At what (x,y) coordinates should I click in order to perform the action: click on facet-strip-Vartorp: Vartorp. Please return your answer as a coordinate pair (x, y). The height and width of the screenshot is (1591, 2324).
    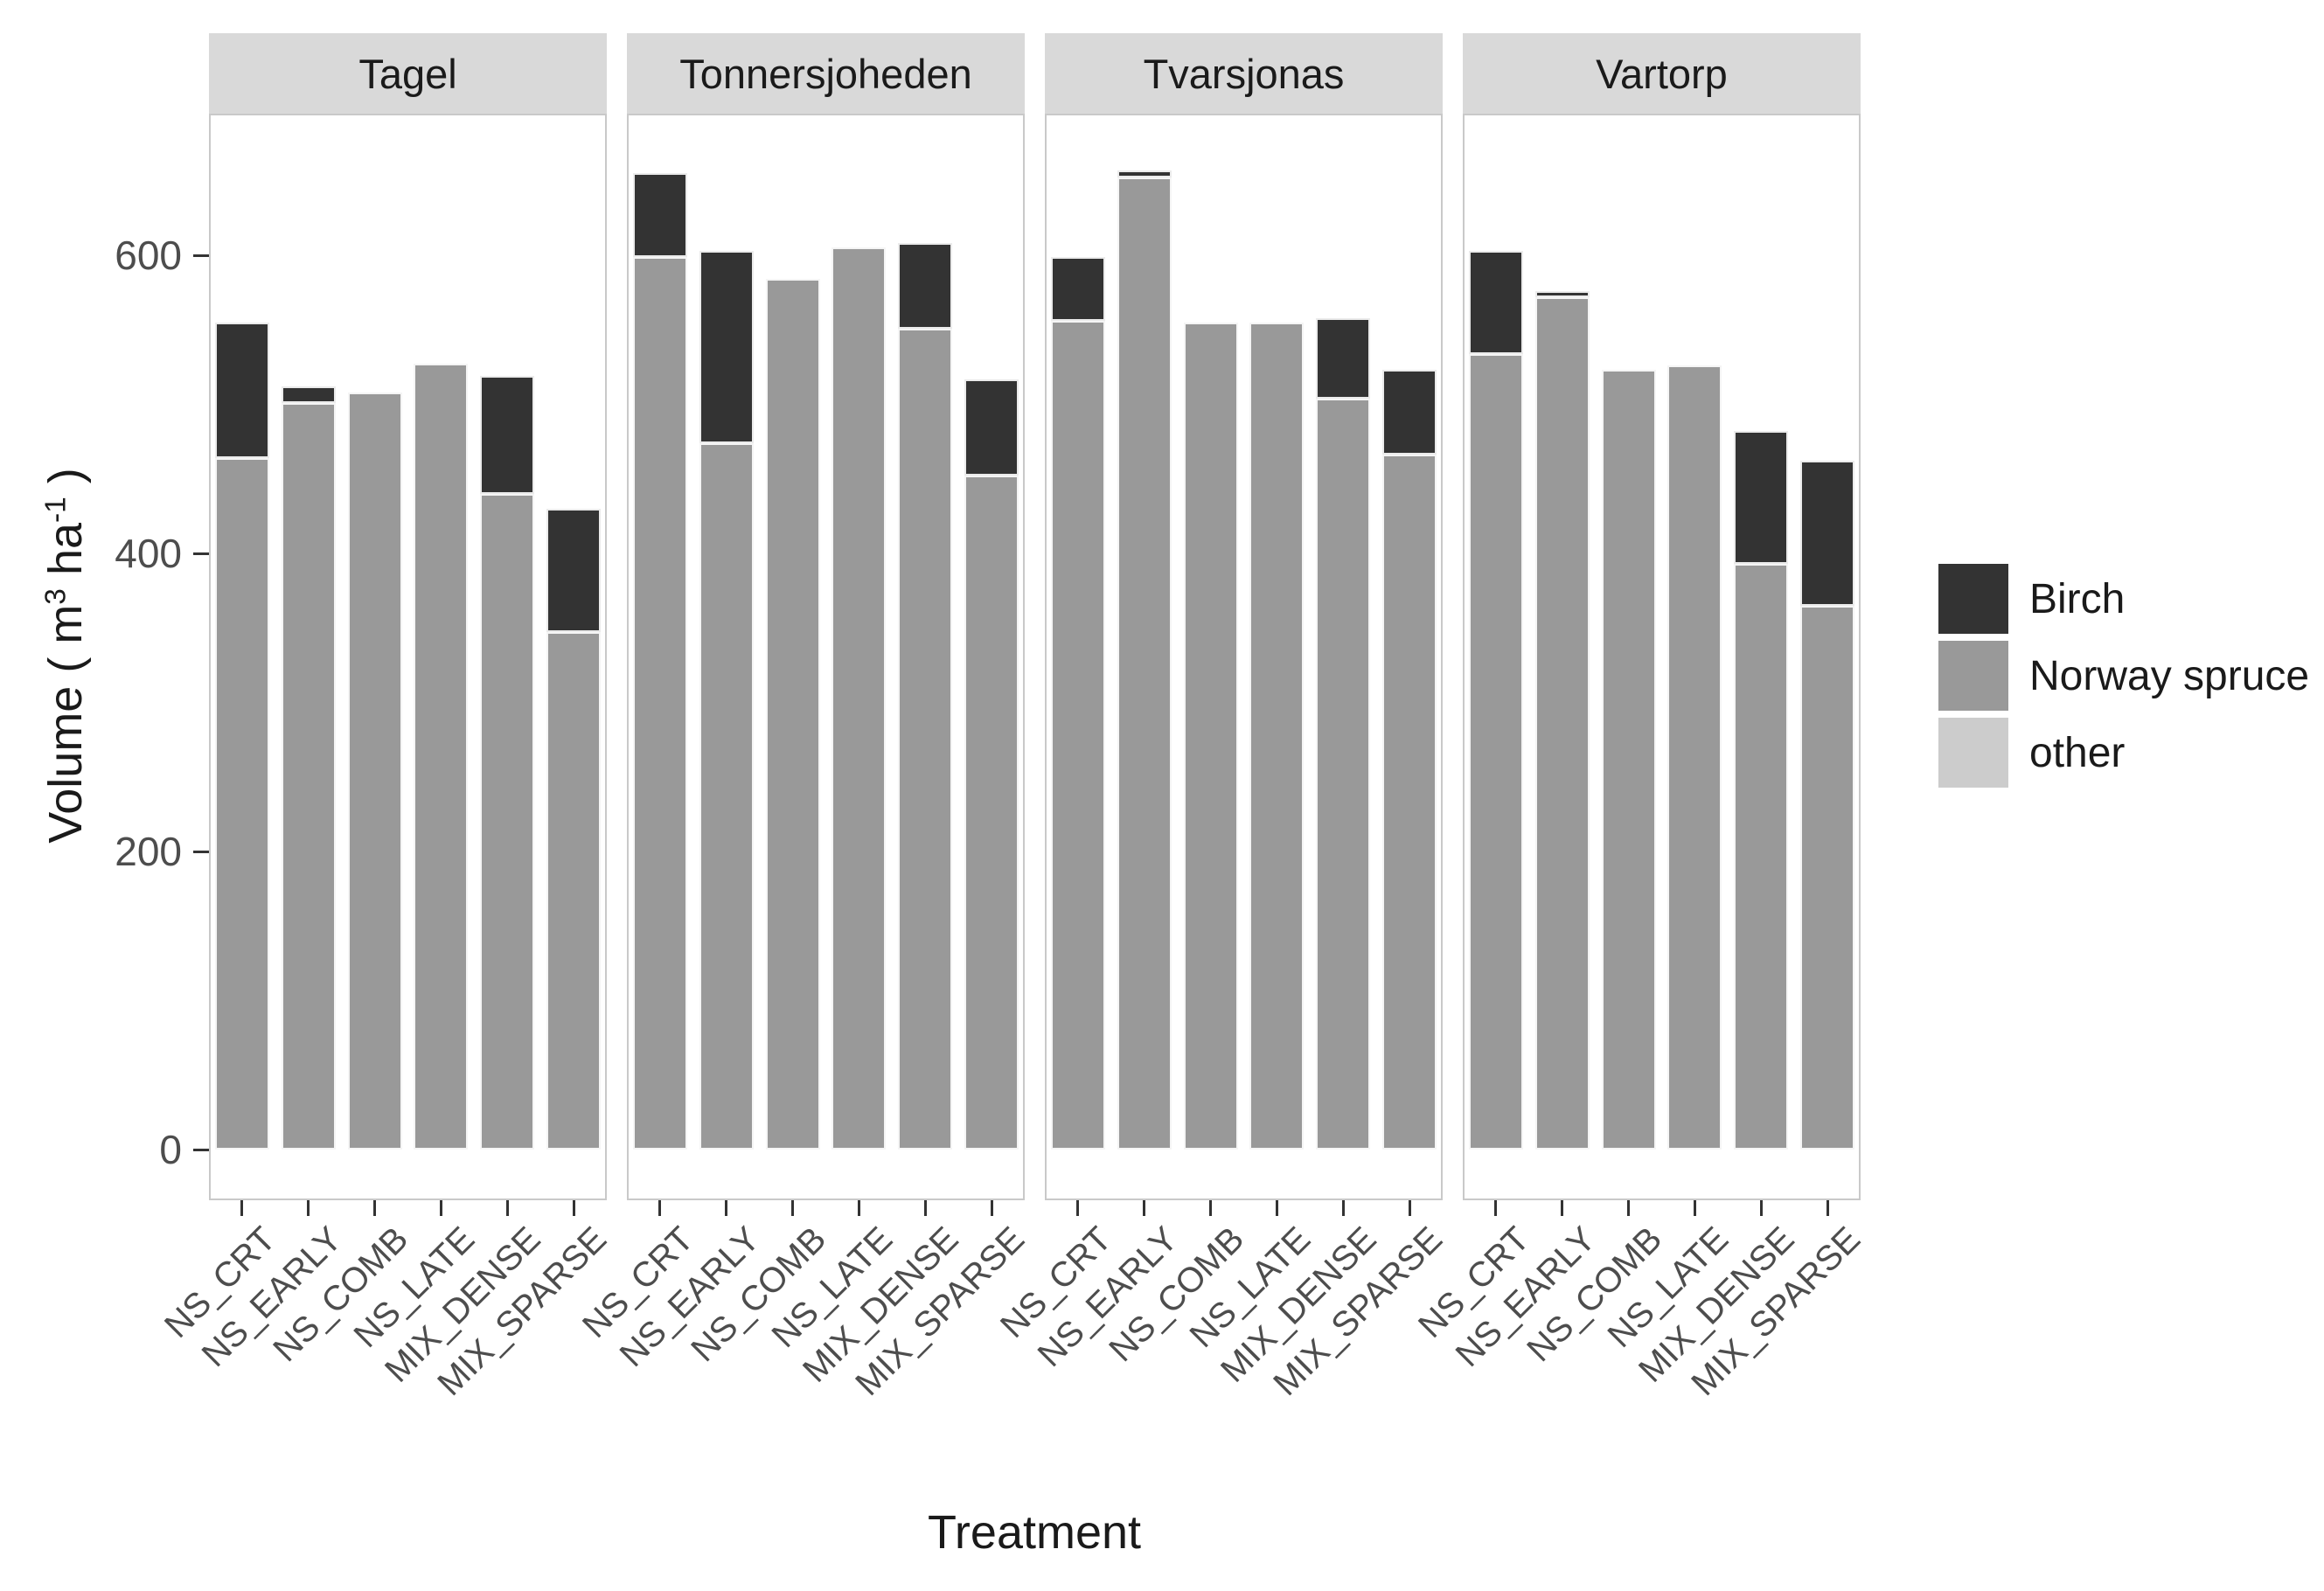
    Looking at the image, I should click on (1662, 74).